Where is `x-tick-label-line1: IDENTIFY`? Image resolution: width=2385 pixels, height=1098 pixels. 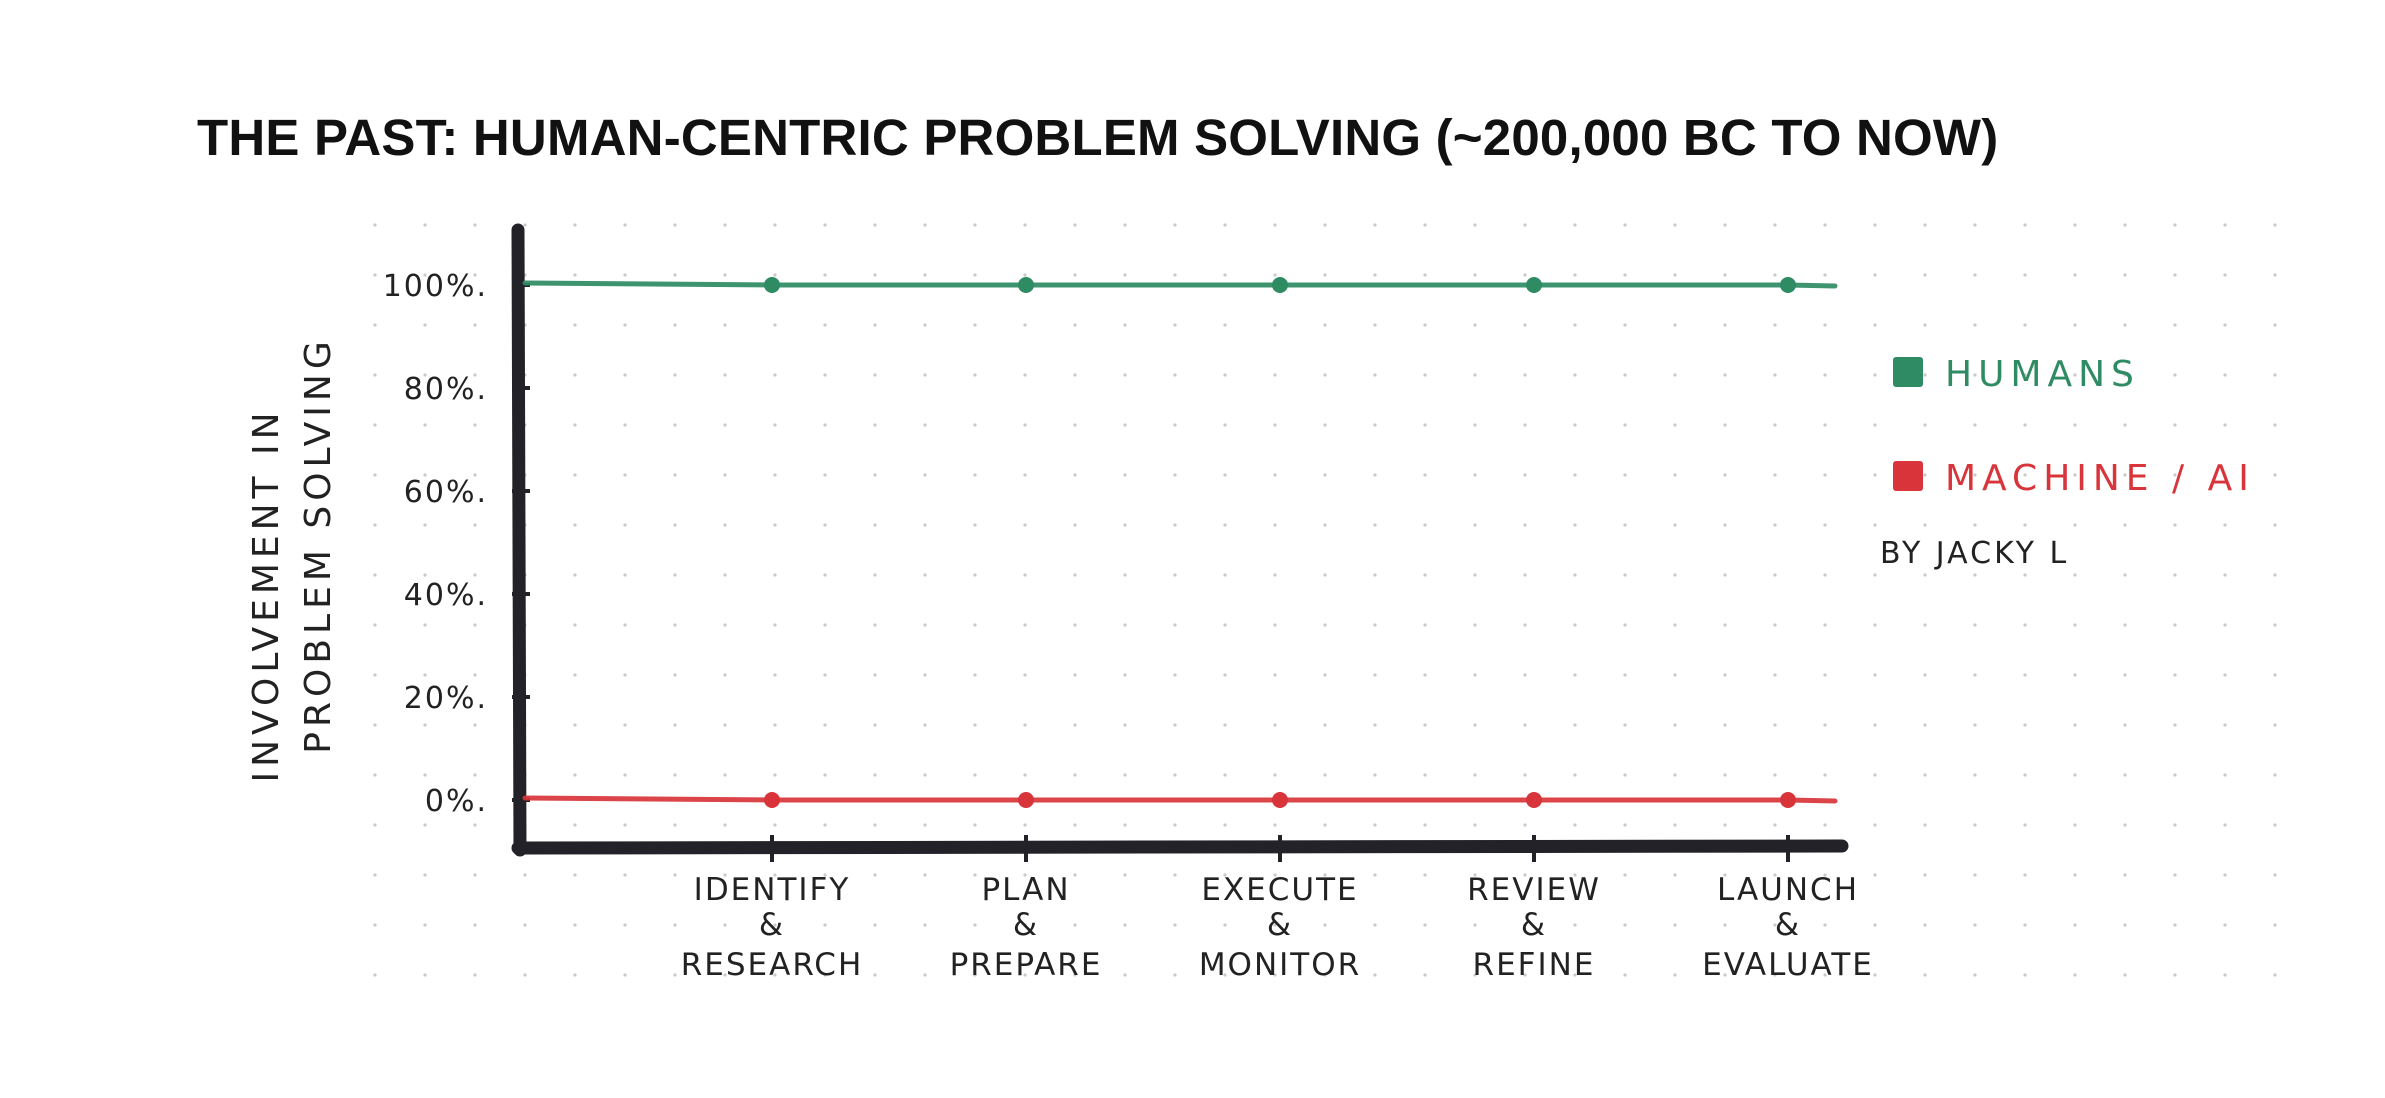 x-tick-label-line1: IDENTIFY is located at coordinates (772, 890).